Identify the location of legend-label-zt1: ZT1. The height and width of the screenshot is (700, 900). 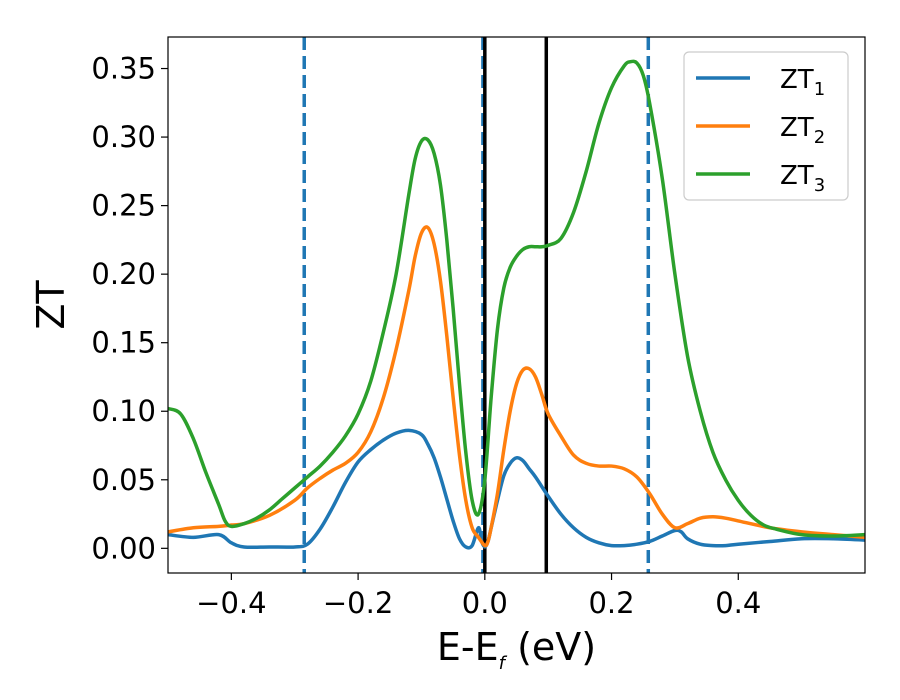
(802, 82).